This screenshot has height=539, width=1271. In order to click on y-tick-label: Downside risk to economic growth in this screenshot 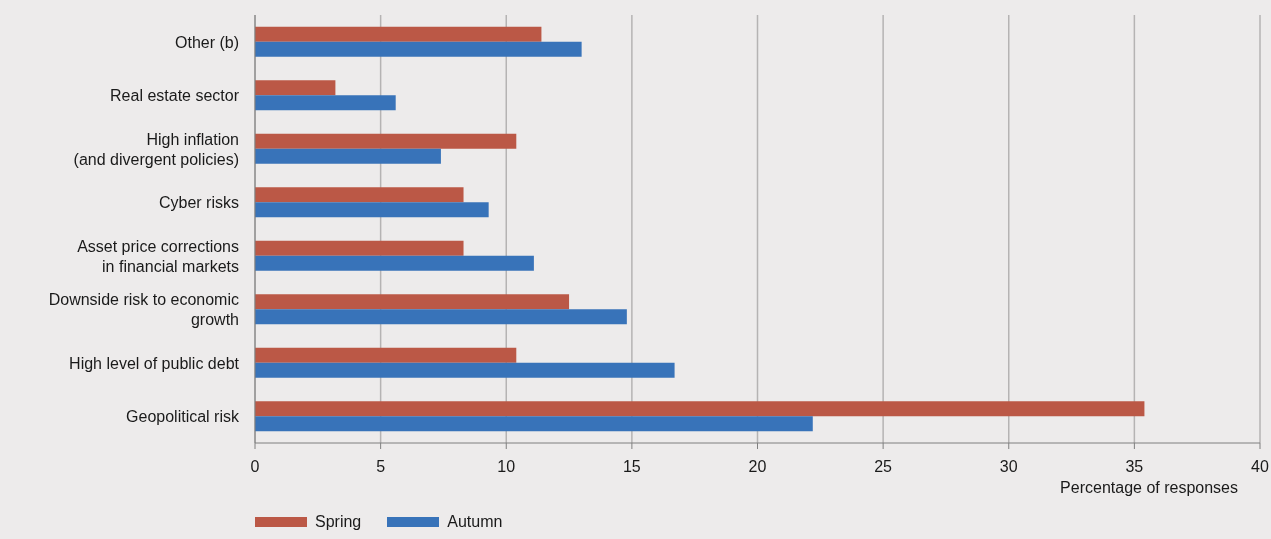, I will do `click(143, 309)`.